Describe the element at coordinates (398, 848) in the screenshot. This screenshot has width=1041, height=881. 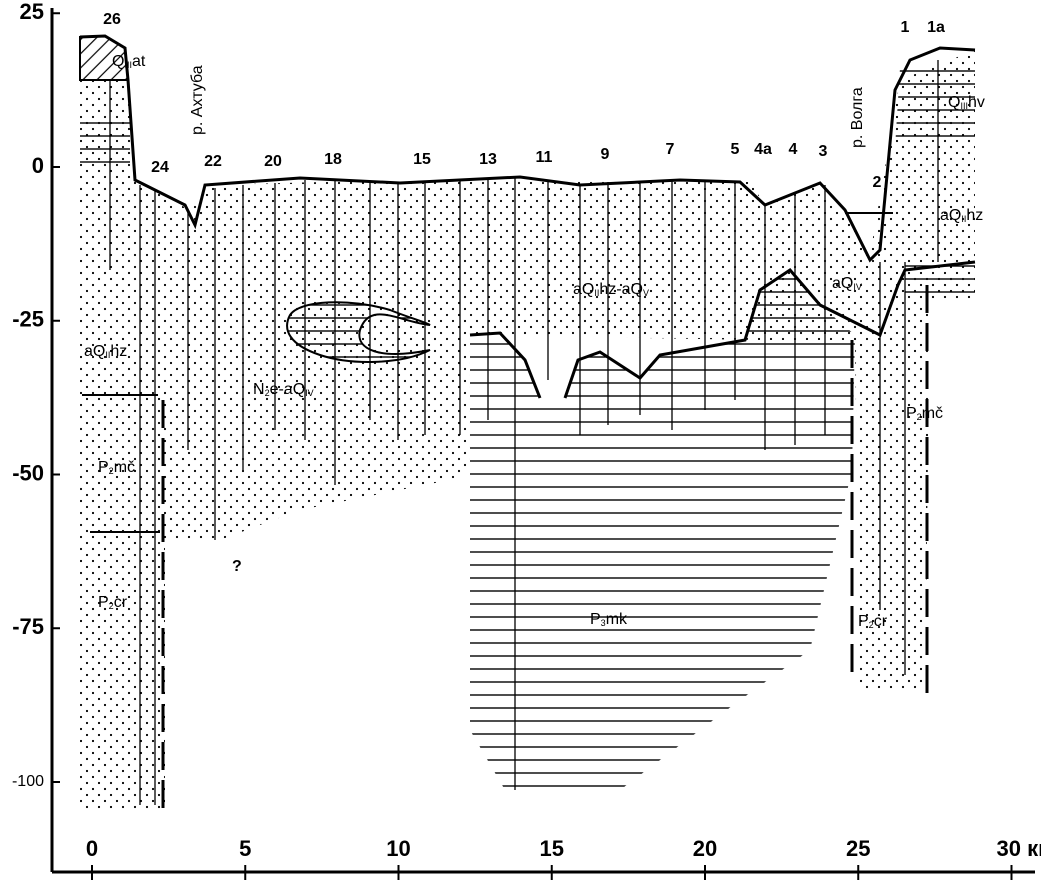
I see `x-tick-label: 10` at that location.